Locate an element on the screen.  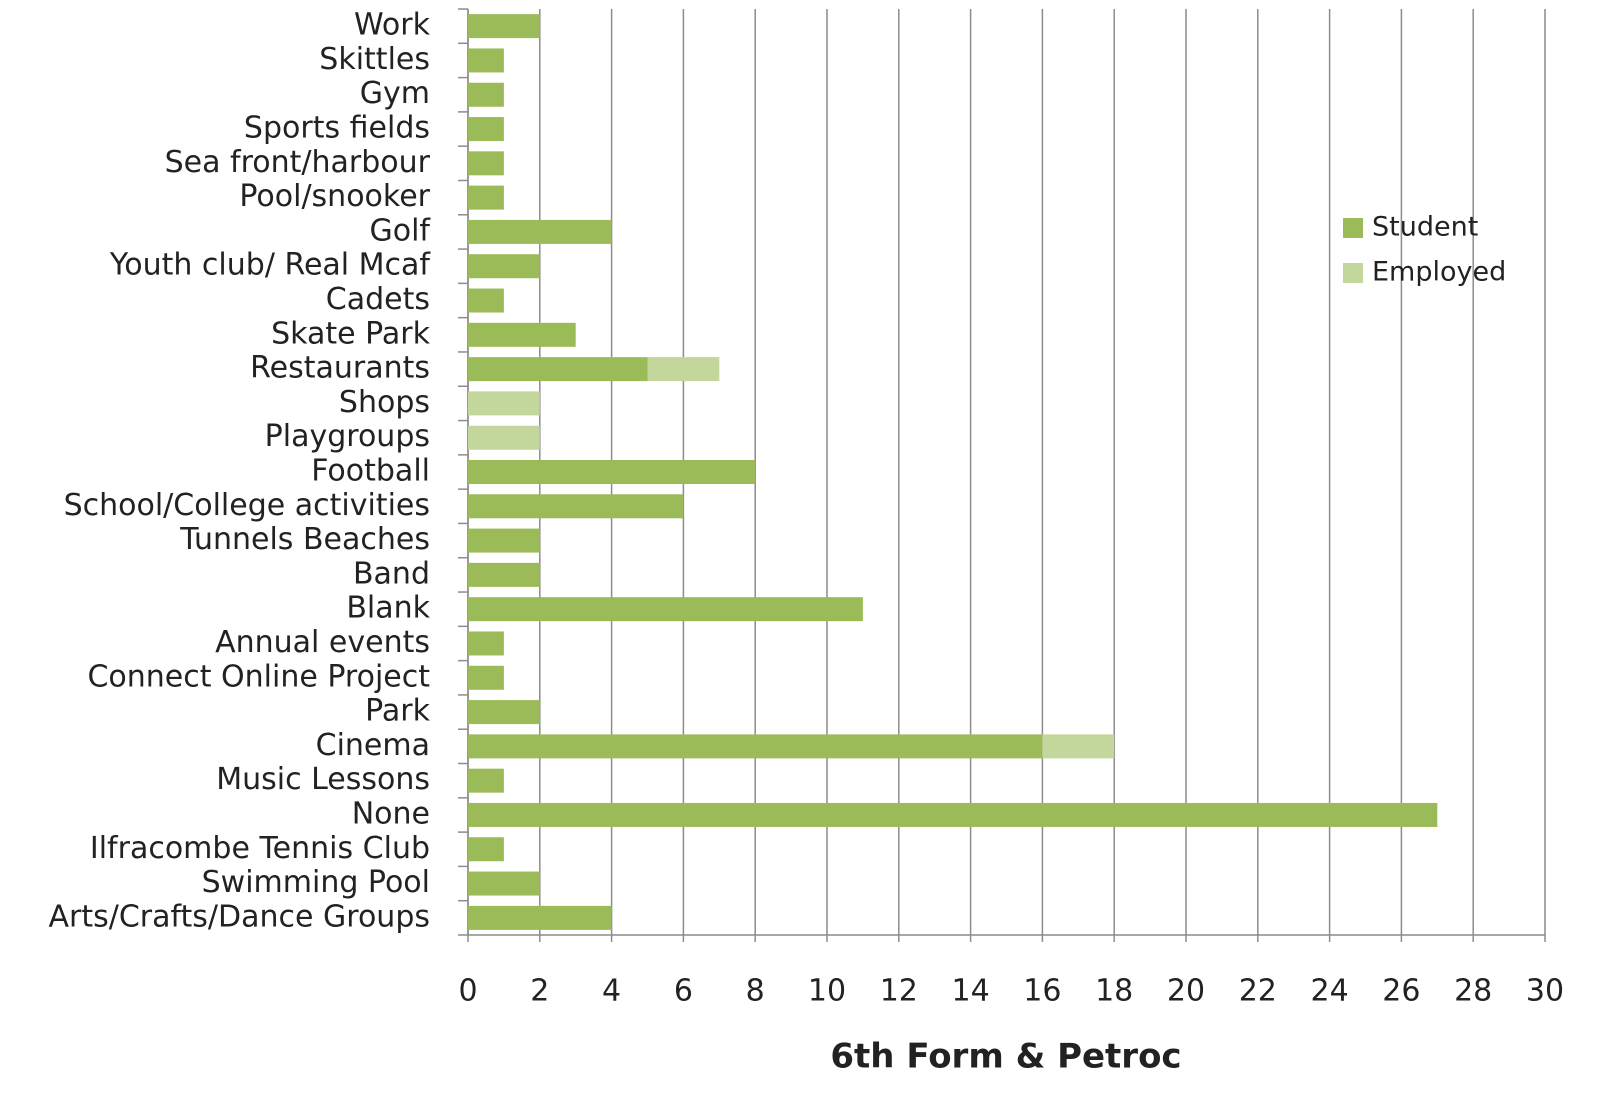
x-tick-label: 10 is located at coordinates (827, 991).